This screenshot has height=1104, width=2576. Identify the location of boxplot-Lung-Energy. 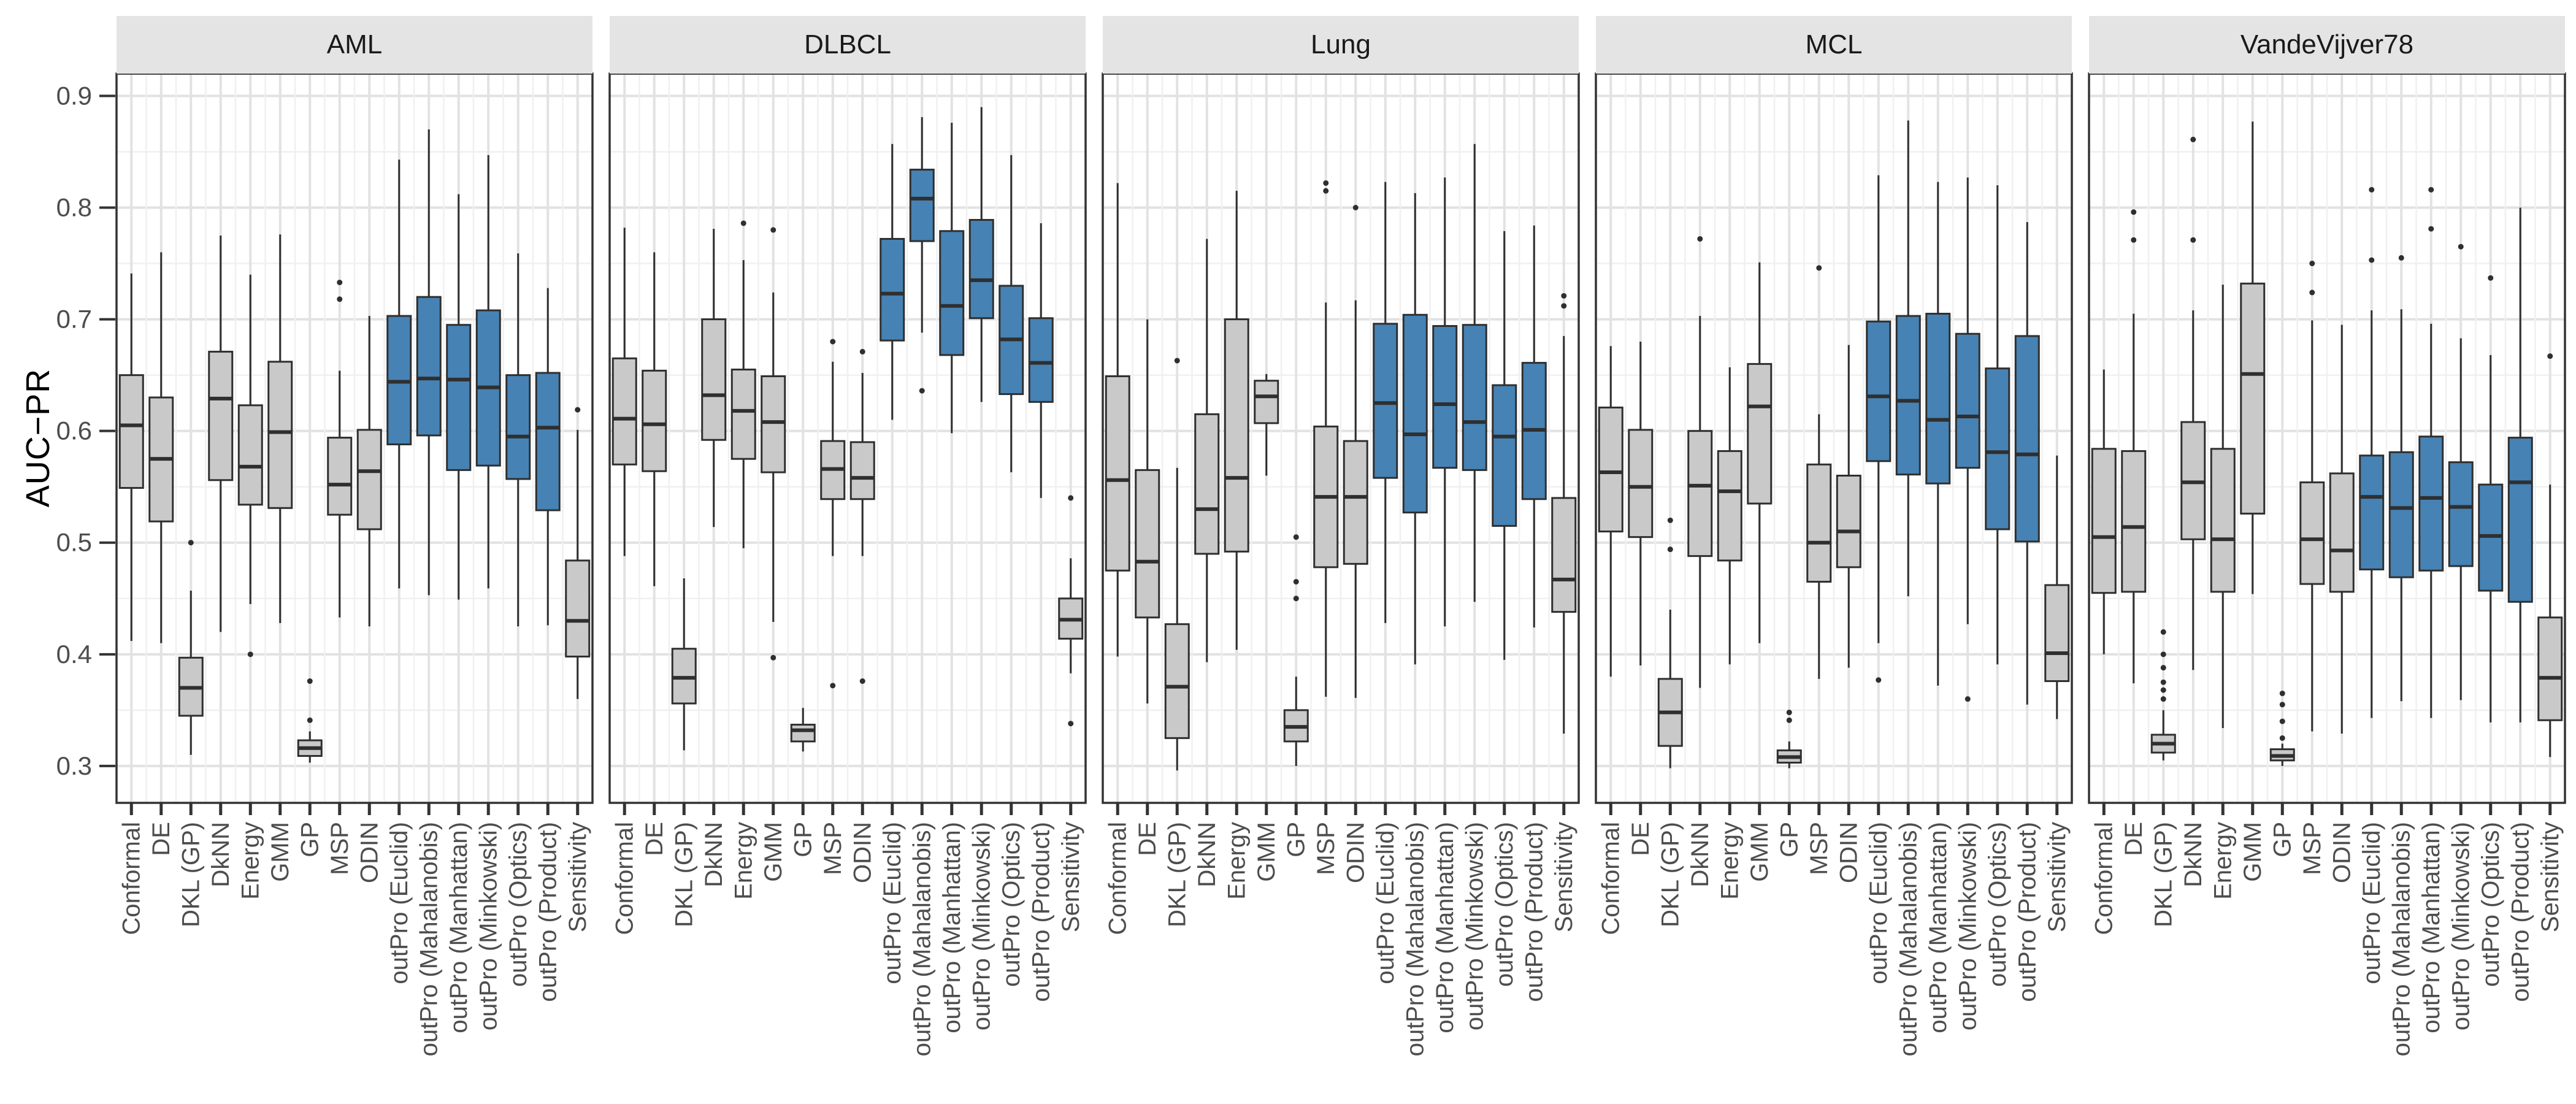
(1236, 420).